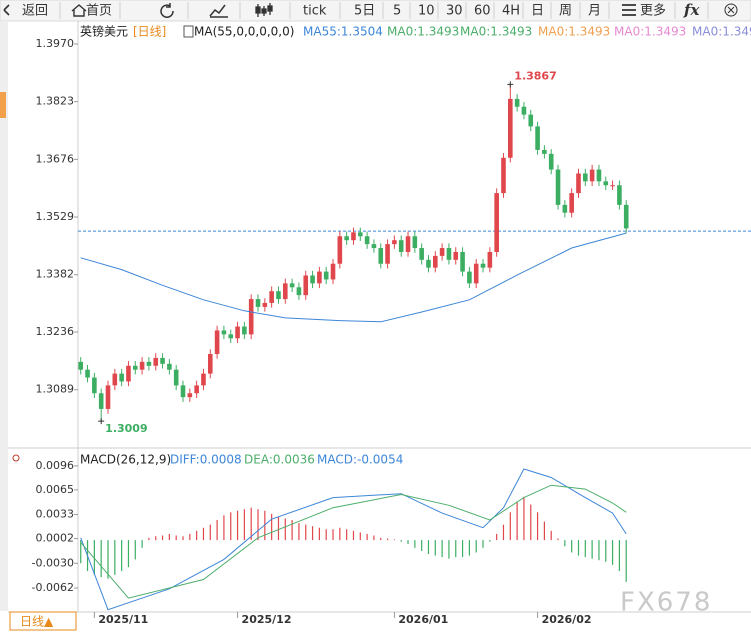  I want to click on toolbar-button: 5日, so click(364, 11).